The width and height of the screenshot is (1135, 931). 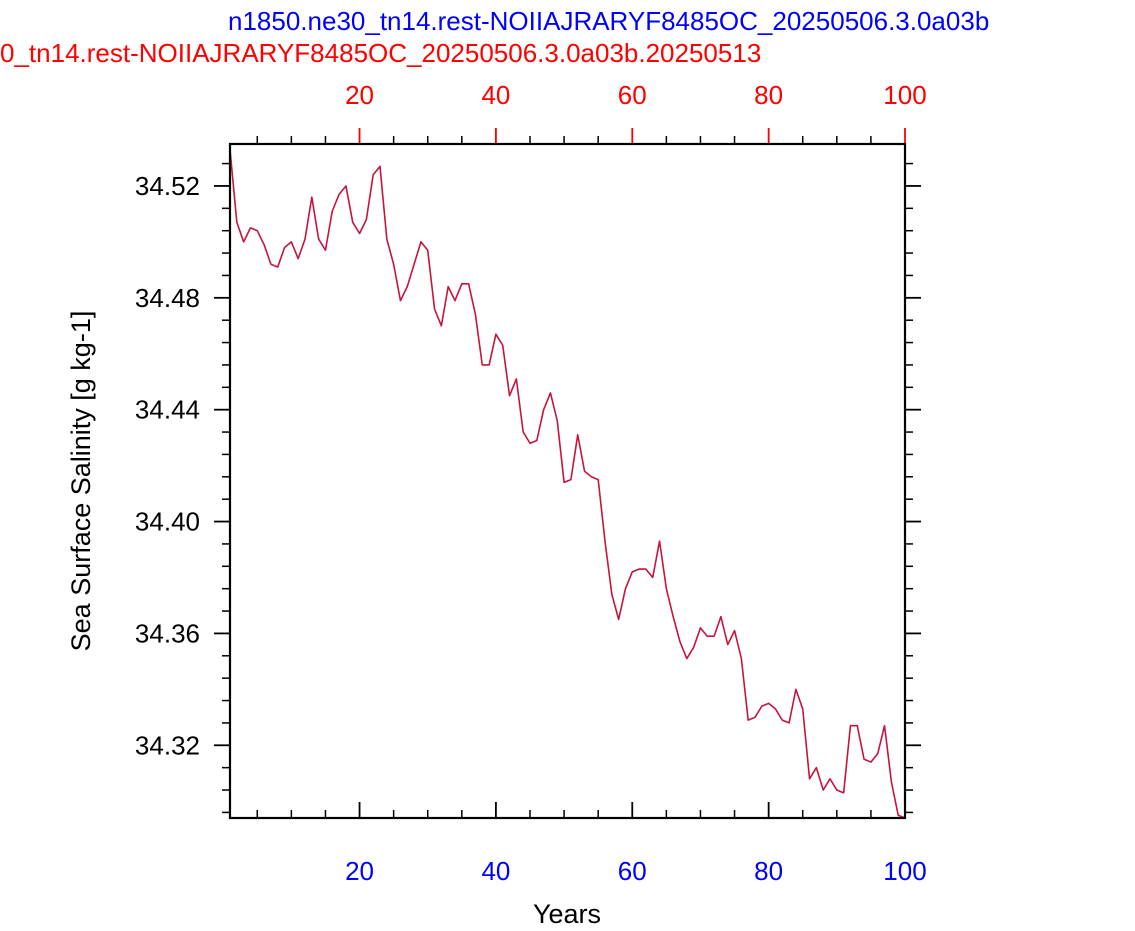 I want to click on y-tick-label: 34.36, so click(x=167, y=633).